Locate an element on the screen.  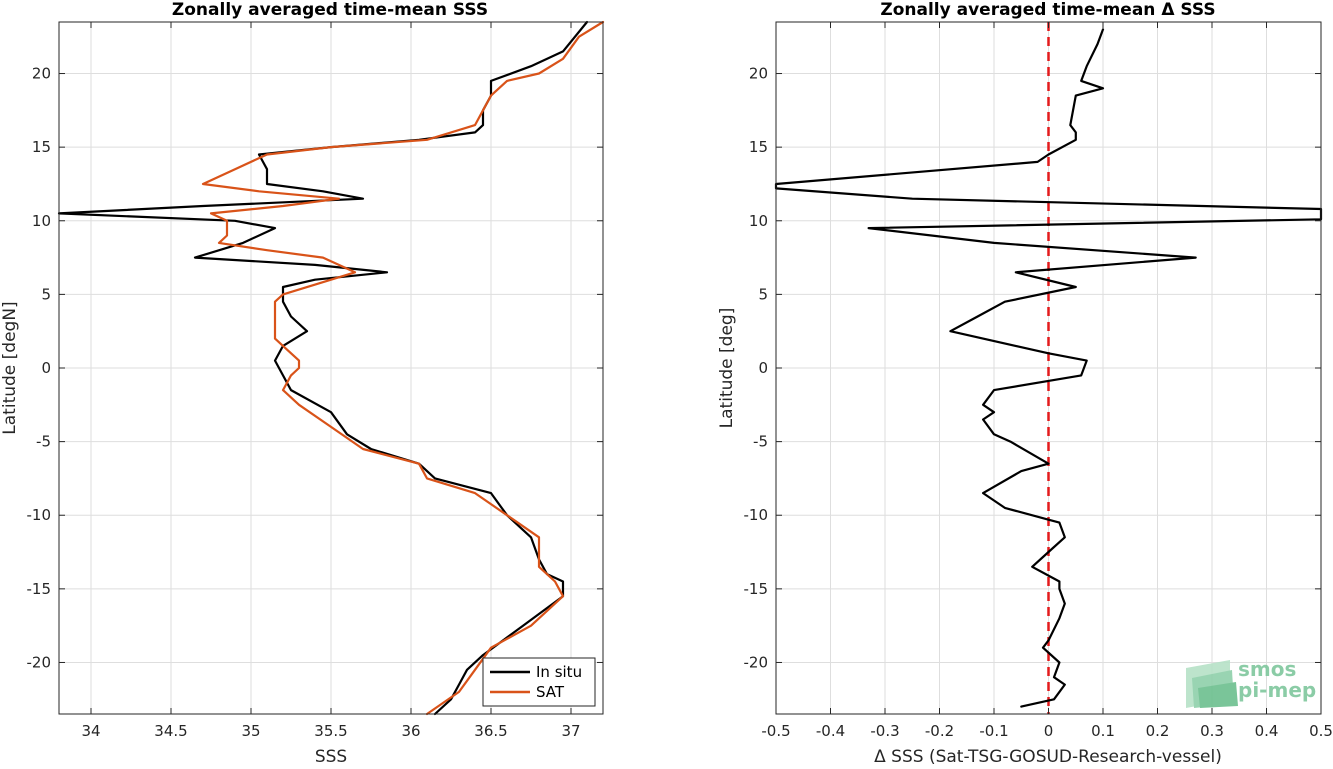
legend-label-sat: SAT is located at coordinates (550, 692).